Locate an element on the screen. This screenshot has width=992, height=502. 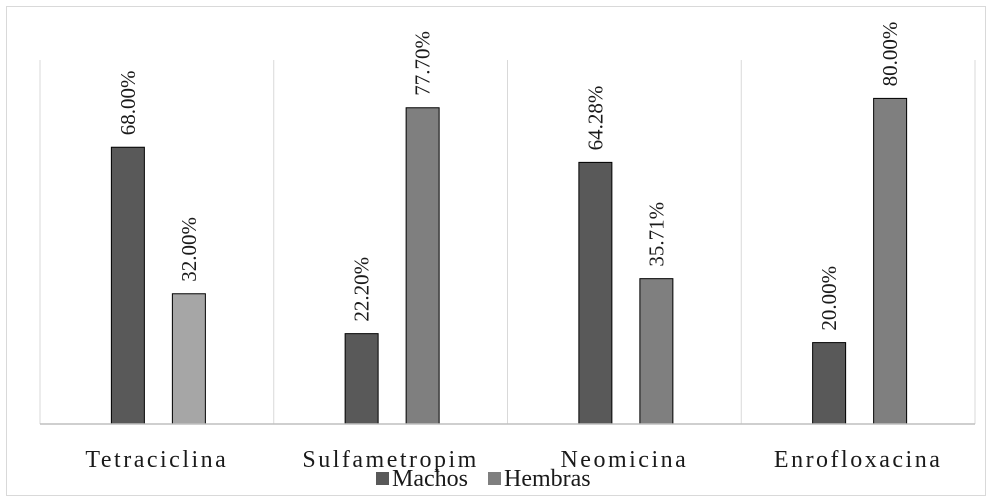
category-label-enrofloxacina: Enrofloxacina is located at coordinates (858, 460).